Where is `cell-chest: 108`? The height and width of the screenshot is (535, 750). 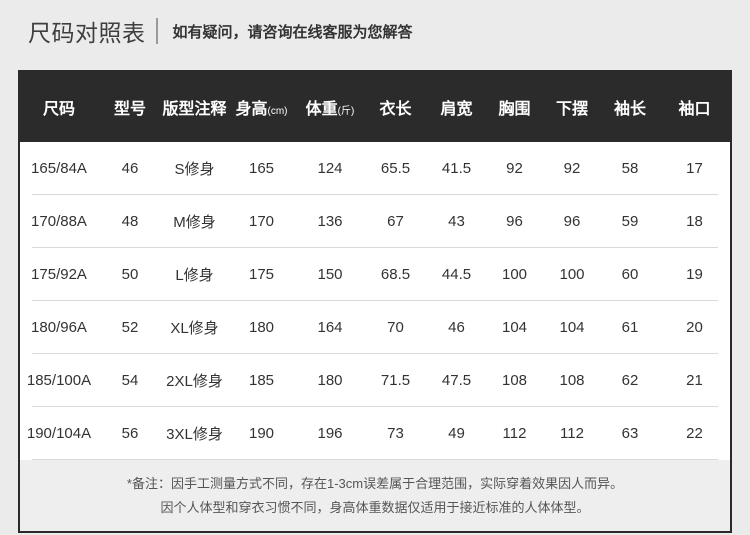
cell-chest: 108 is located at coordinates (514, 380).